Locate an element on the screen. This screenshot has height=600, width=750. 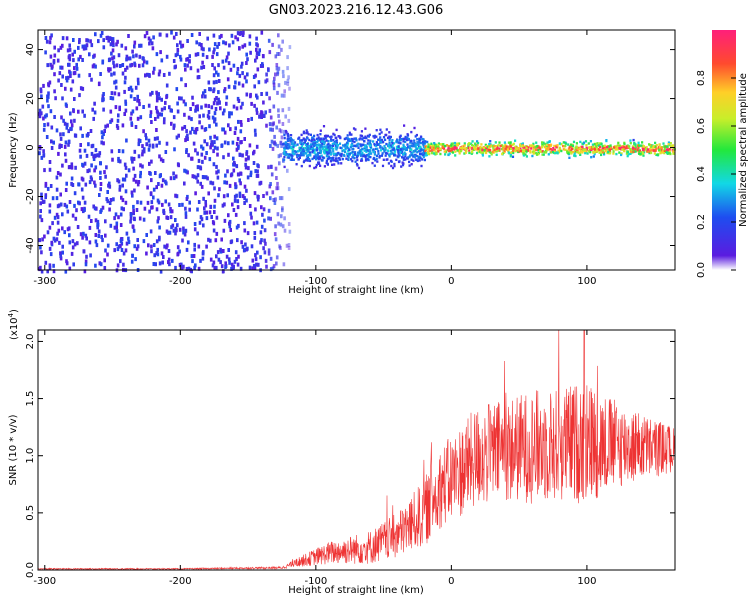
colorbar-label: Normalized spectral amplitude is located at coordinates (743, 150).